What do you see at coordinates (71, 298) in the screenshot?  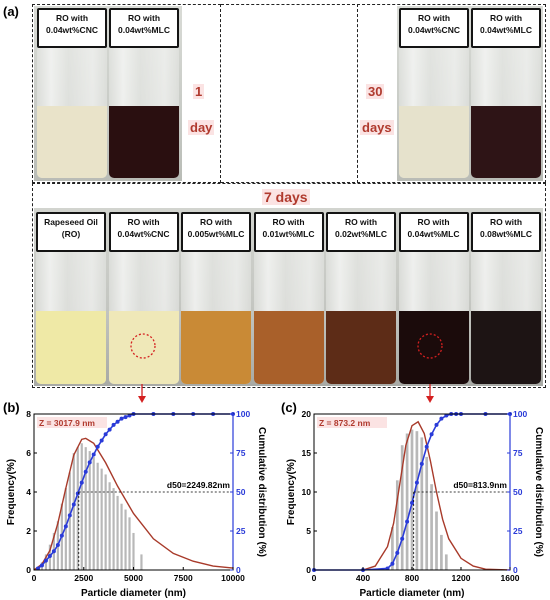 I see `vial: Rapeseed Oil (RO)` at bounding box center [71, 298].